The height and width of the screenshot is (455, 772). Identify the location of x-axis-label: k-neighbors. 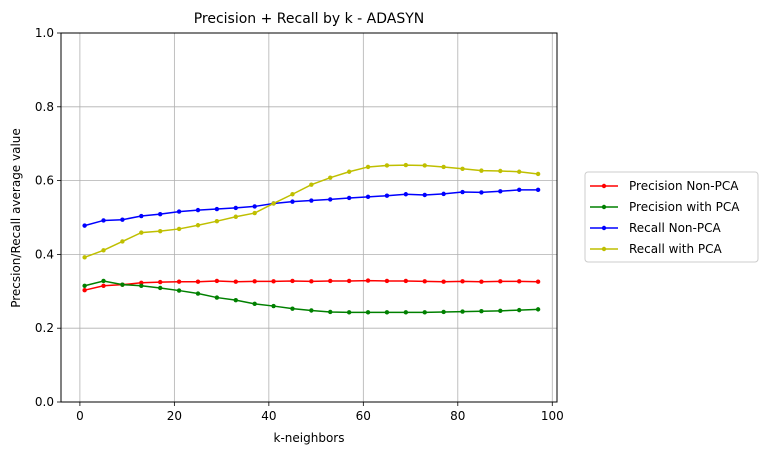
(309, 438).